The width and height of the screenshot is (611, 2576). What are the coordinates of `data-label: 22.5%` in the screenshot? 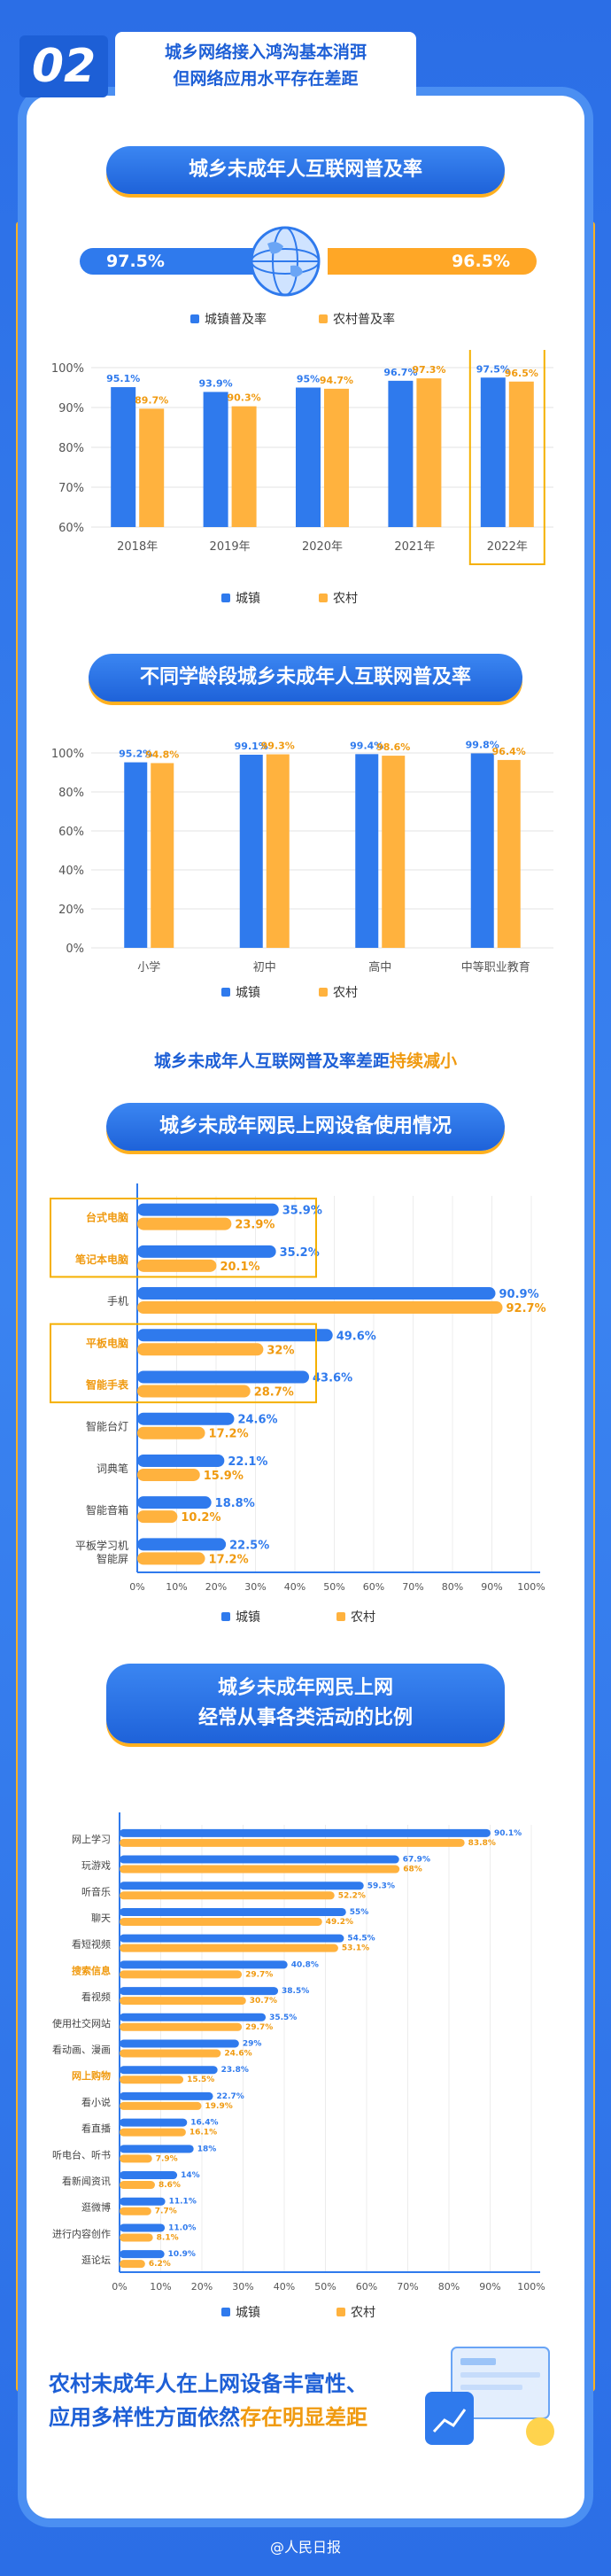 It's located at (249, 1545).